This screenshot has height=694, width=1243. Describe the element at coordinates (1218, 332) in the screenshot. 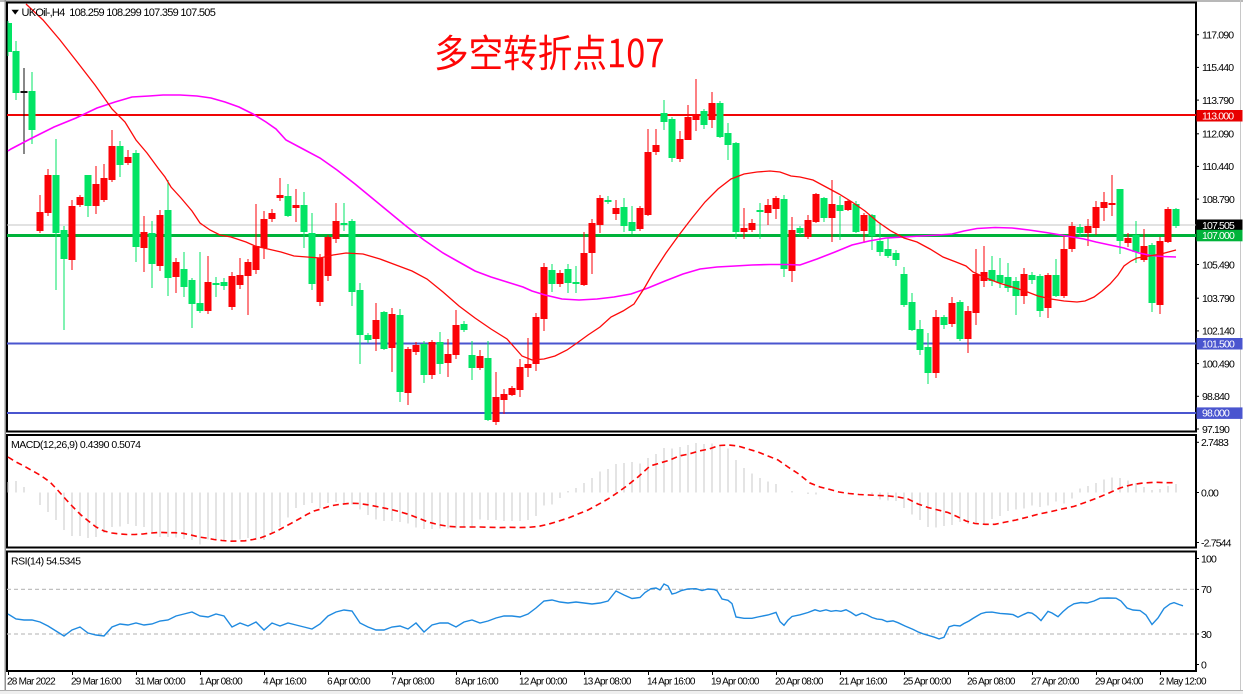

I see `svg-text: 102.140` at that location.